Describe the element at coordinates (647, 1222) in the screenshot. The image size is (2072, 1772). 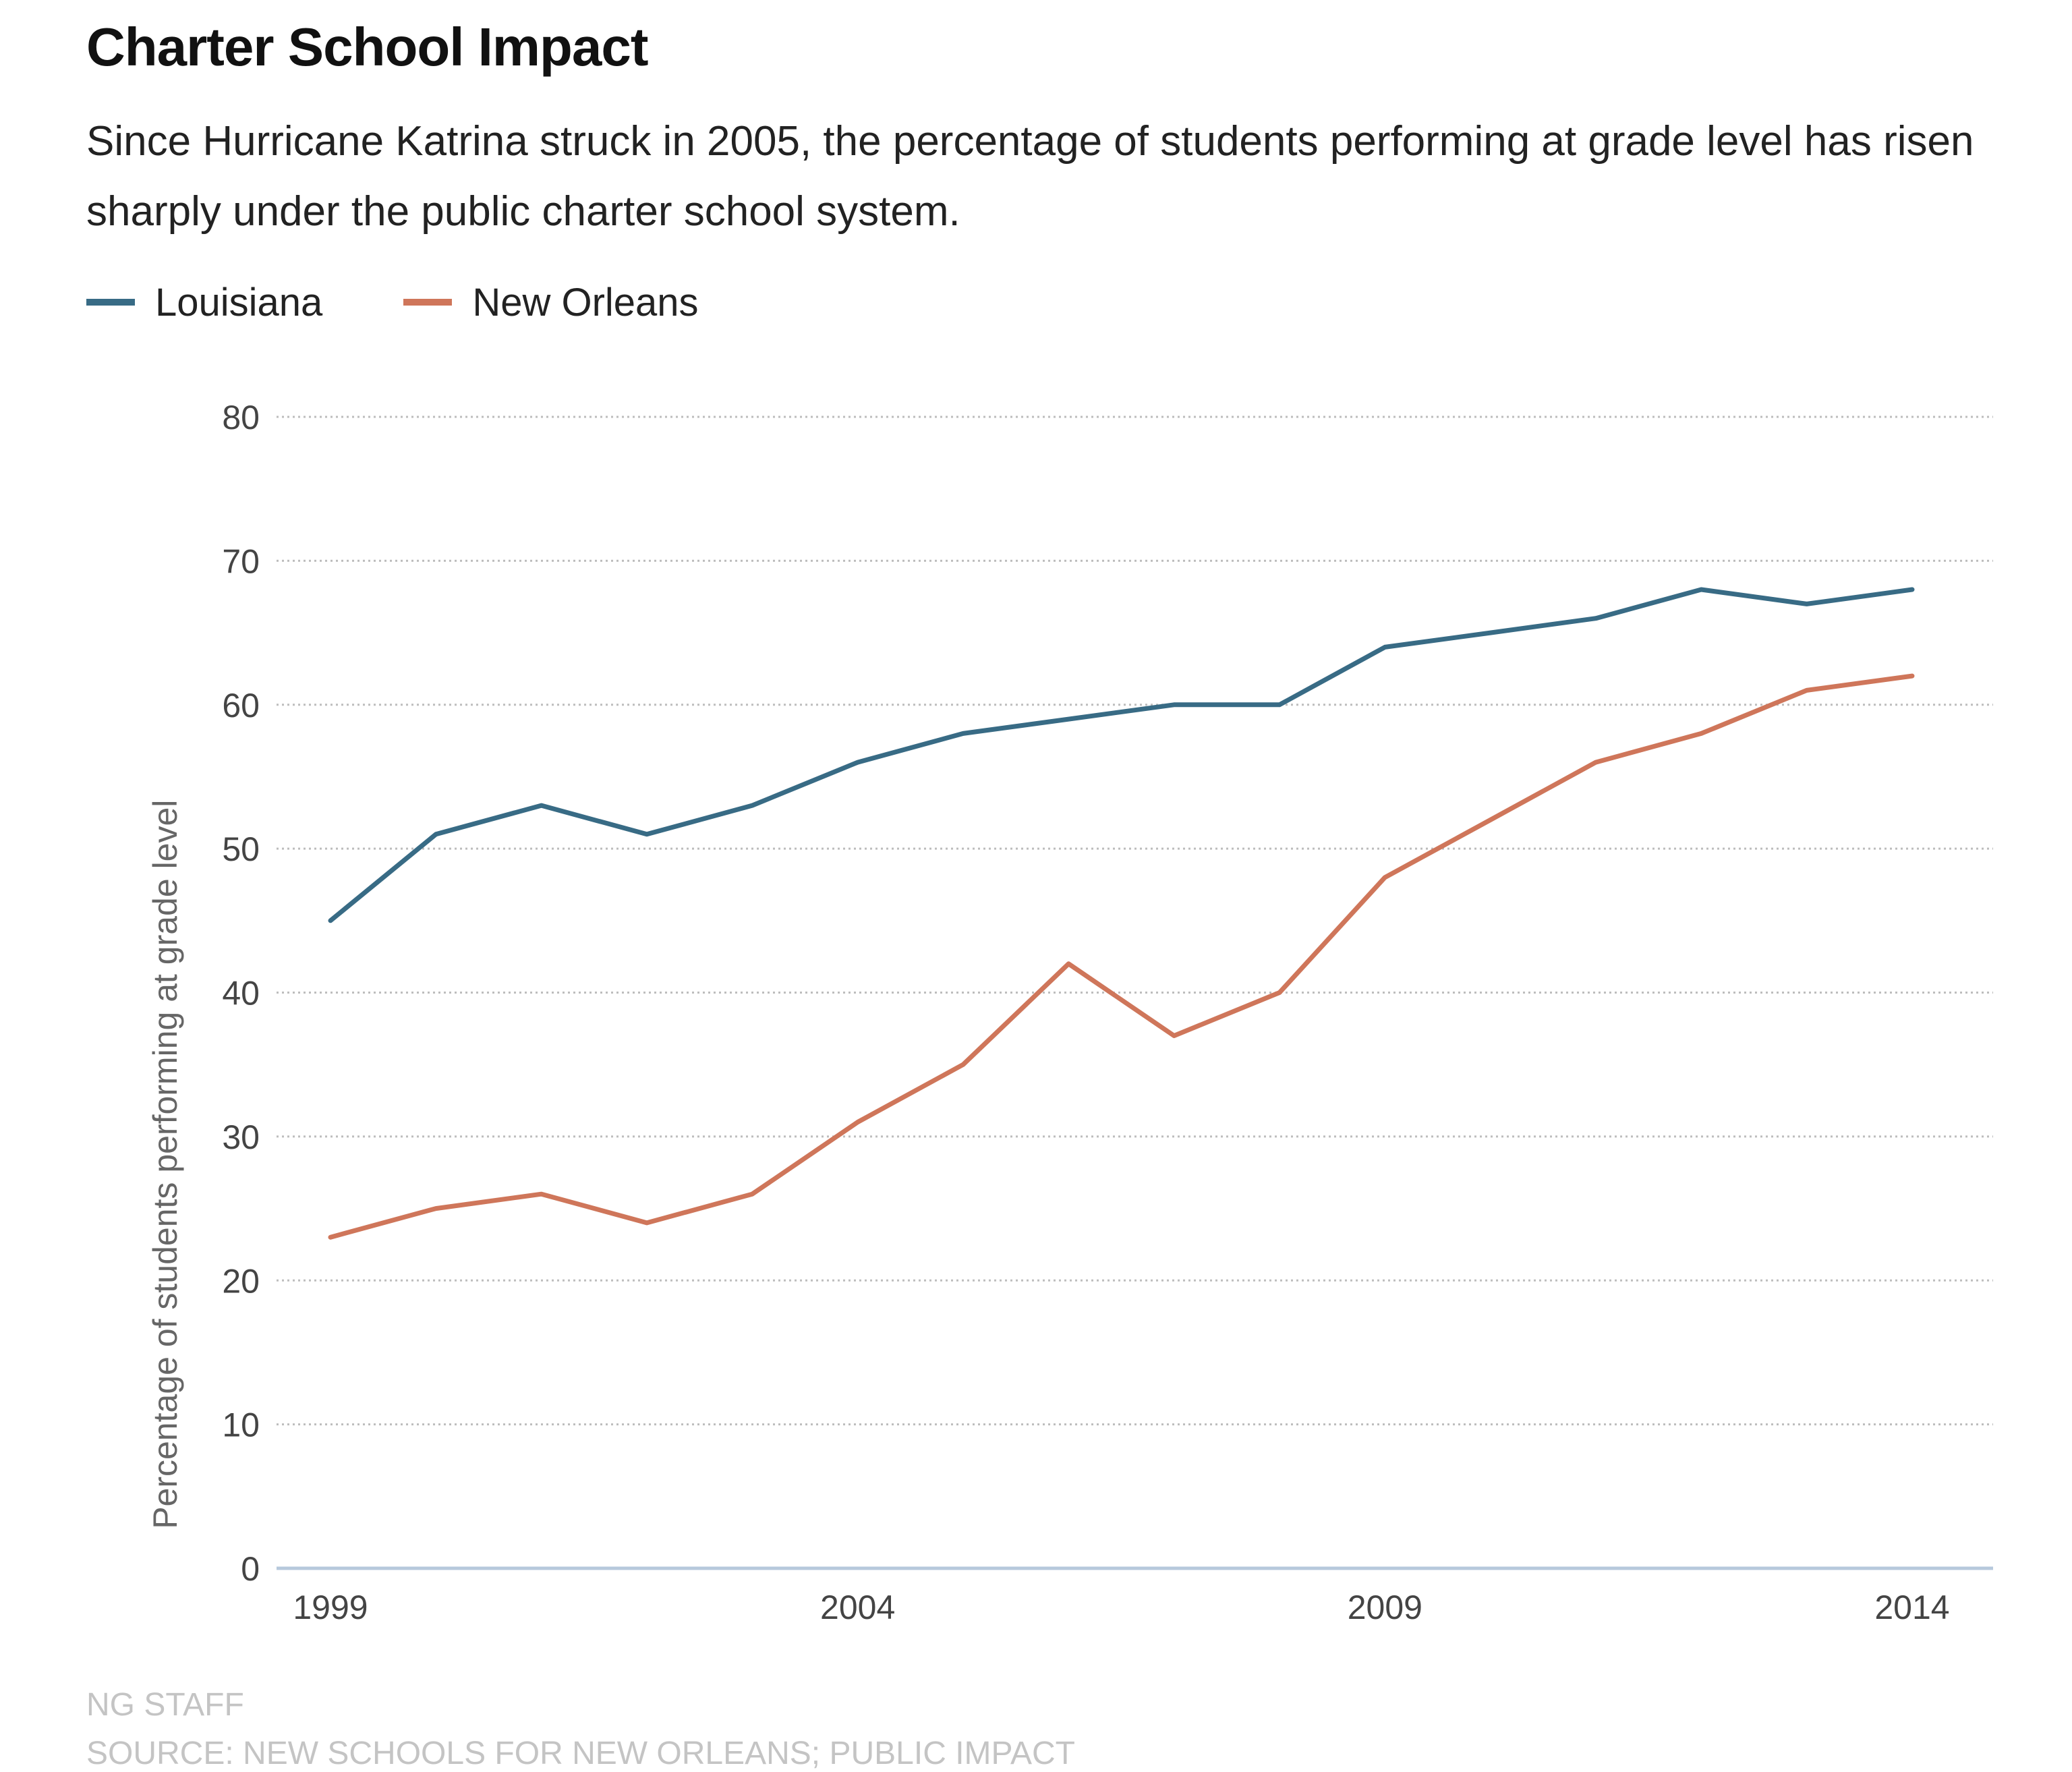
I see `data-point-new-orleans-2002` at that location.